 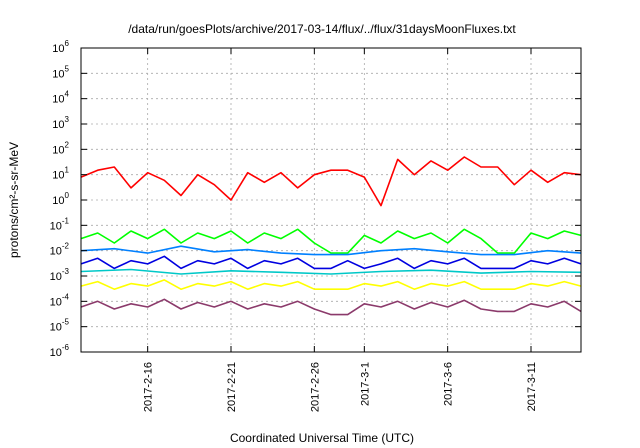 What do you see at coordinates (232, 387) in the screenshot?
I see `x-tick-label: 2017-2-21` at bounding box center [232, 387].